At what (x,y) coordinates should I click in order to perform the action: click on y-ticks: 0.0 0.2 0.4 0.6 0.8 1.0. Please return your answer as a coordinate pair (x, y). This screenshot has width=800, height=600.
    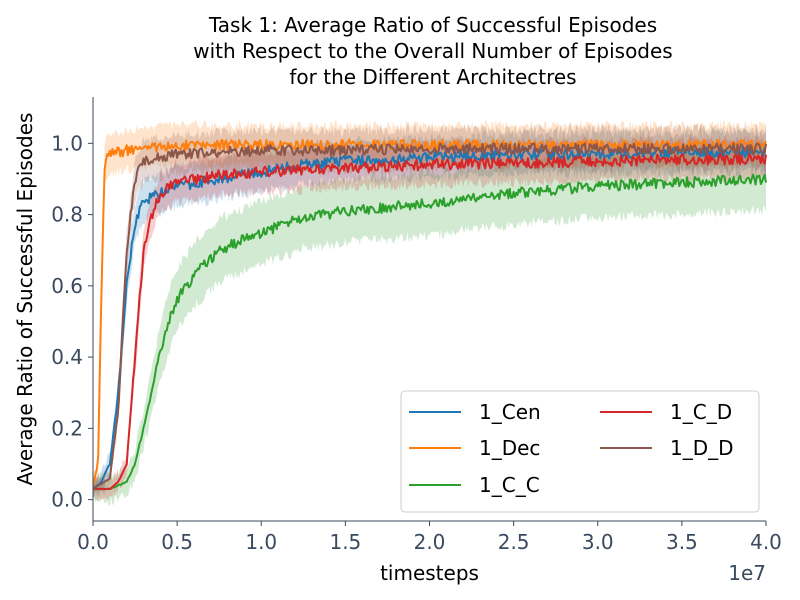
    Looking at the image, I should click on (72, 321).